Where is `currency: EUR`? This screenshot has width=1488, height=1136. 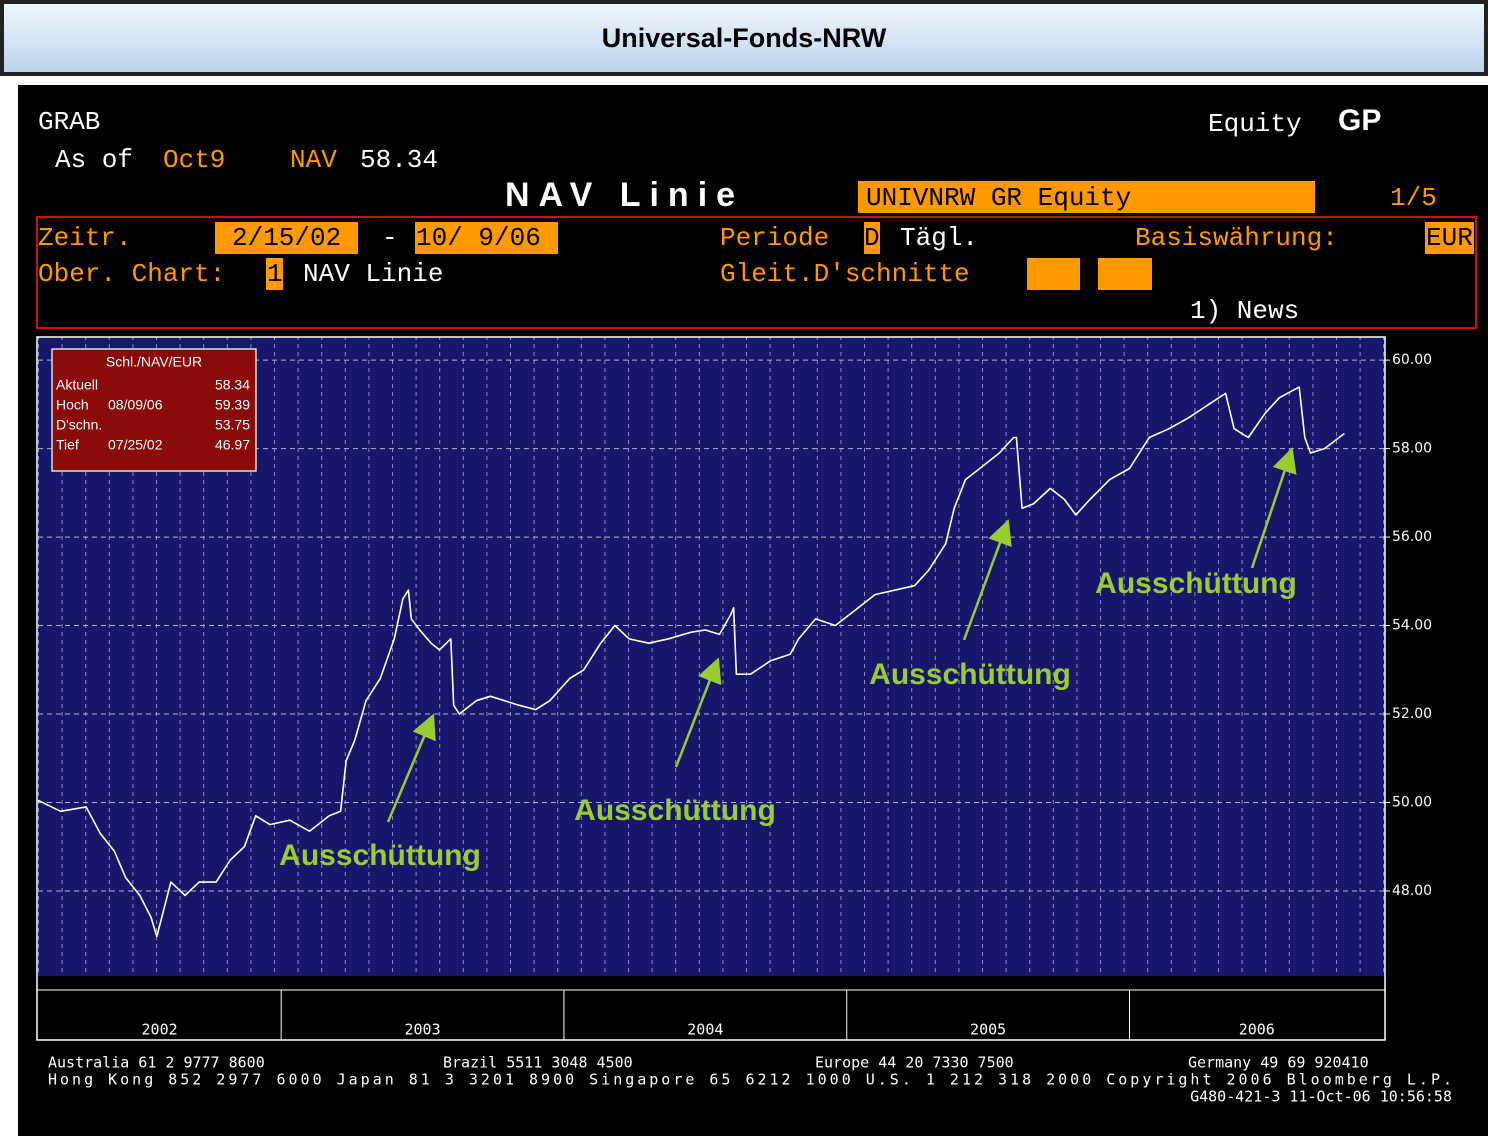 currency: EUR is located at coordinates (1449, 238).